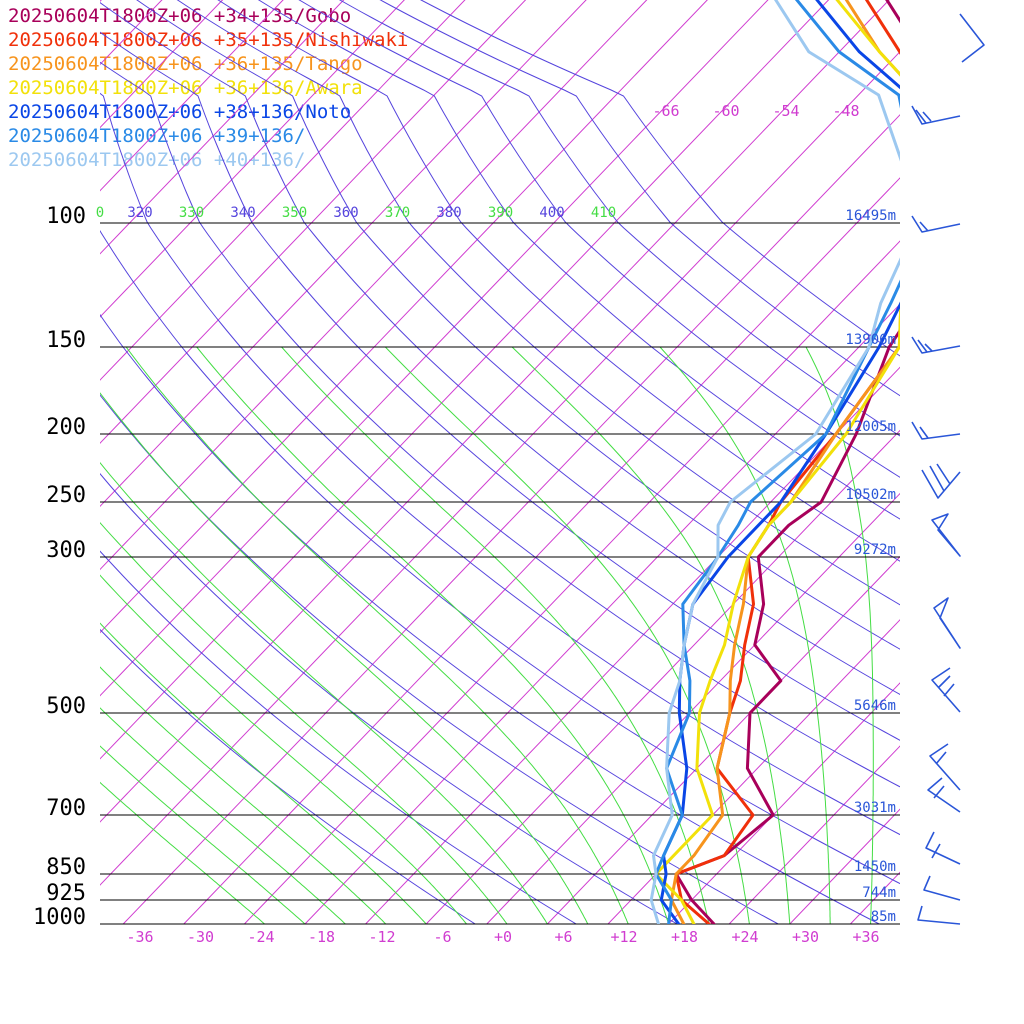  What do you see at coordinates (865, 937) in the screenshot?
I see `temp-tick-label: +36` at bounding box center [865, 937].